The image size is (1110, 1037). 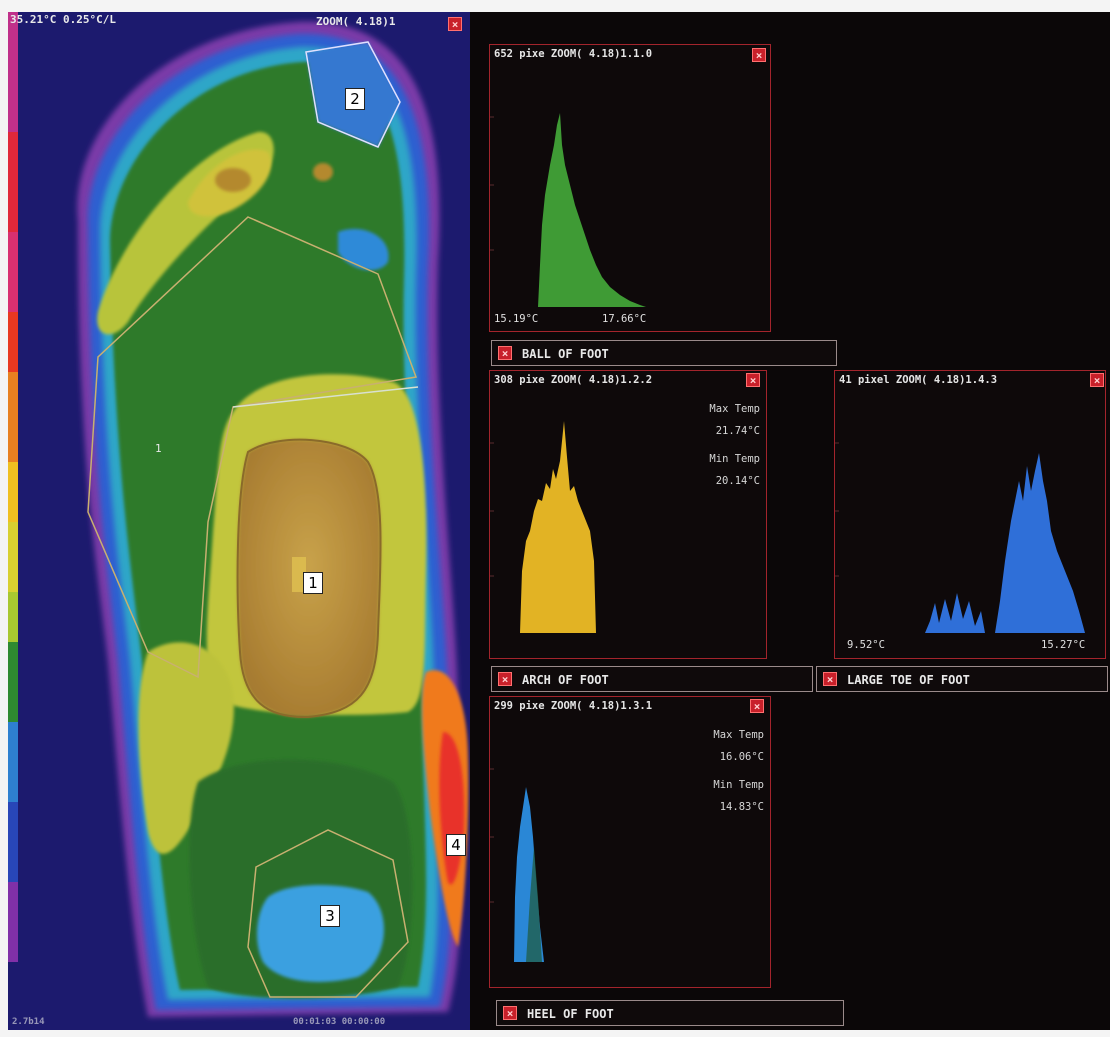 I want to click on heel-histogram-chart, so click(x=517, y=865).